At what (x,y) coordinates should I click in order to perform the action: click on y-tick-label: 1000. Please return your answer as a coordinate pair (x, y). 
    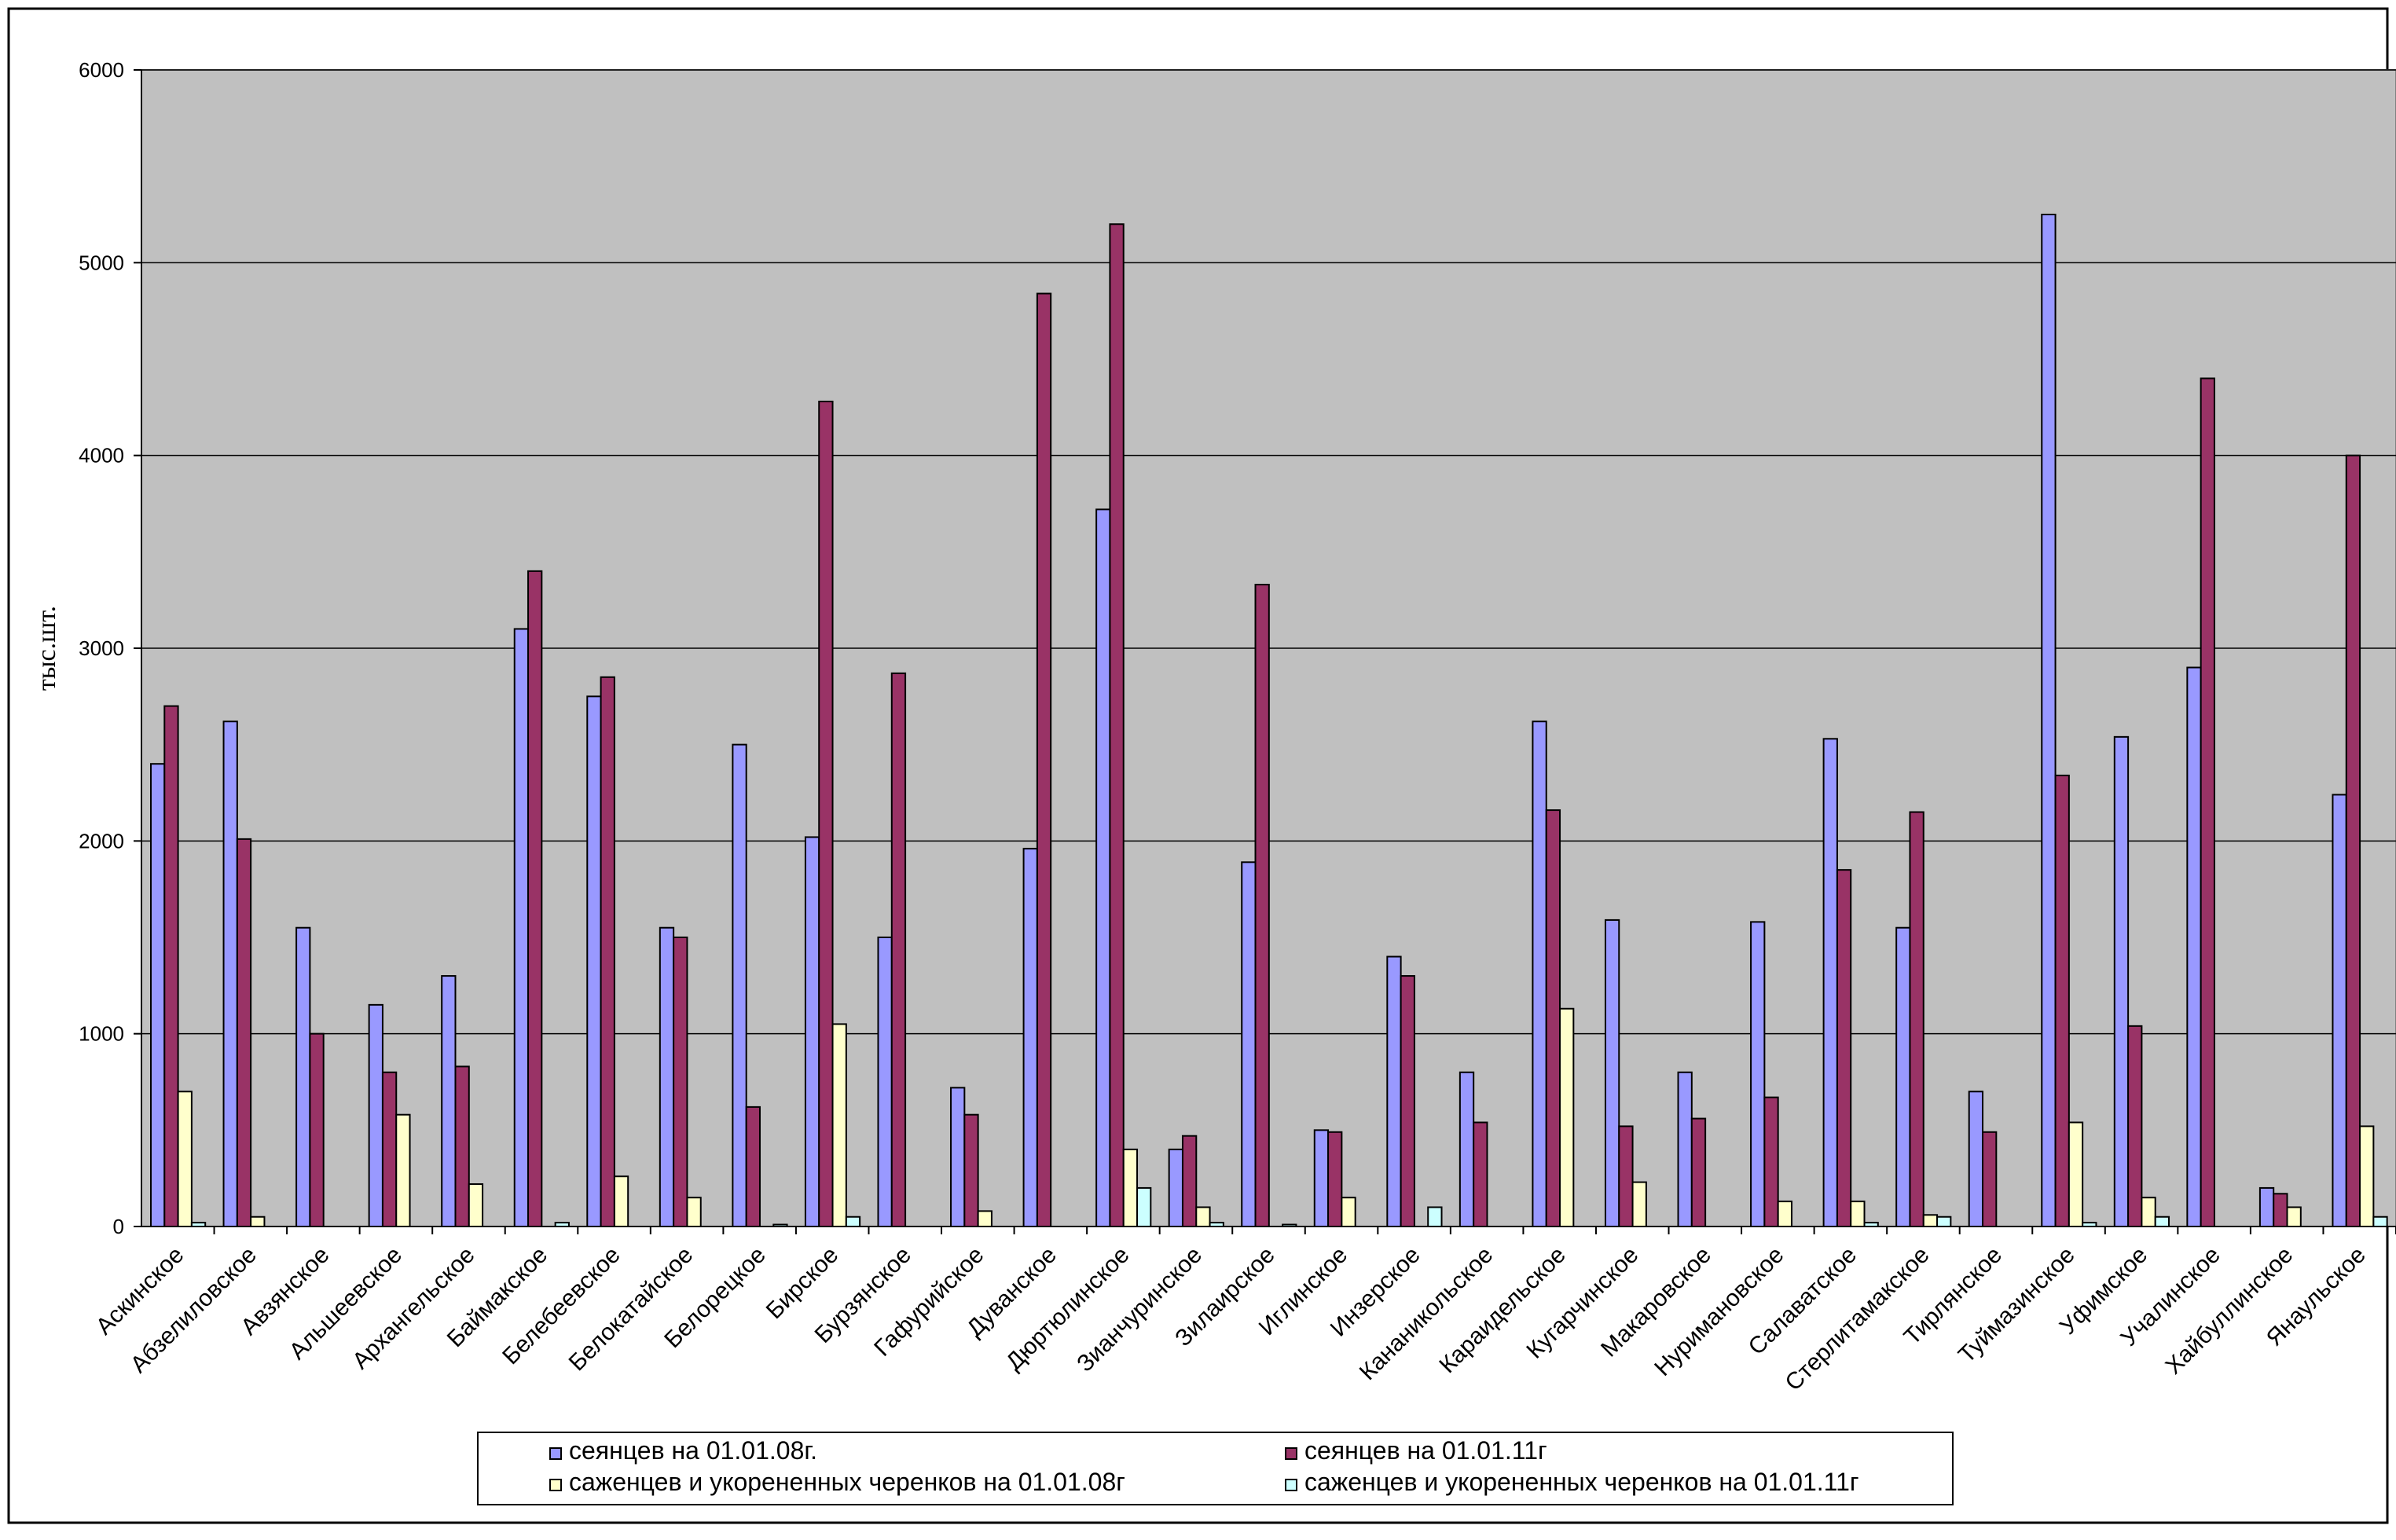
    Looking at the image, I should click on (101, 1034).